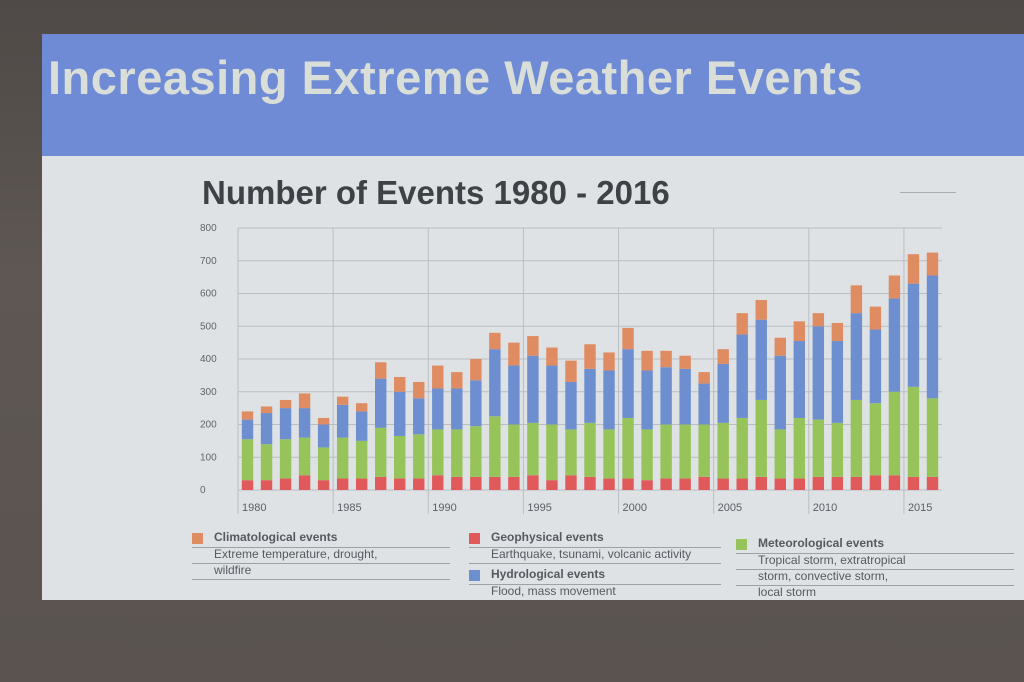 Image resolution: width=1024 pixels, height=682 pixels. Describe the element at coordinates (913, 269) in the screenshot. I see `bar-segment-climatological-2015` at that location.